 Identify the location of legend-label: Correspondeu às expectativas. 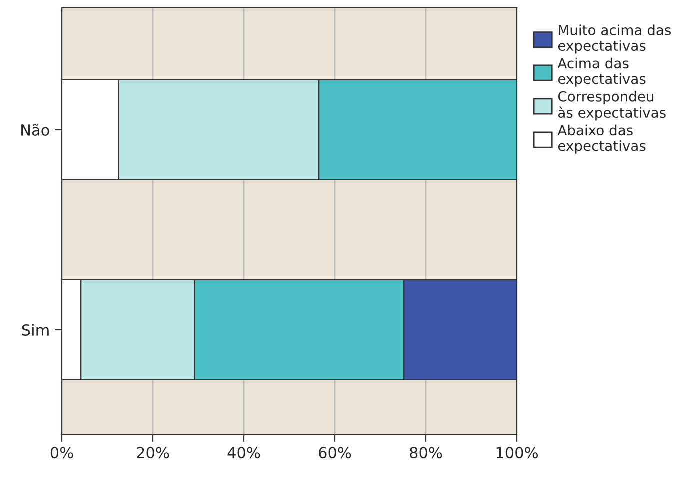
(612, 106).